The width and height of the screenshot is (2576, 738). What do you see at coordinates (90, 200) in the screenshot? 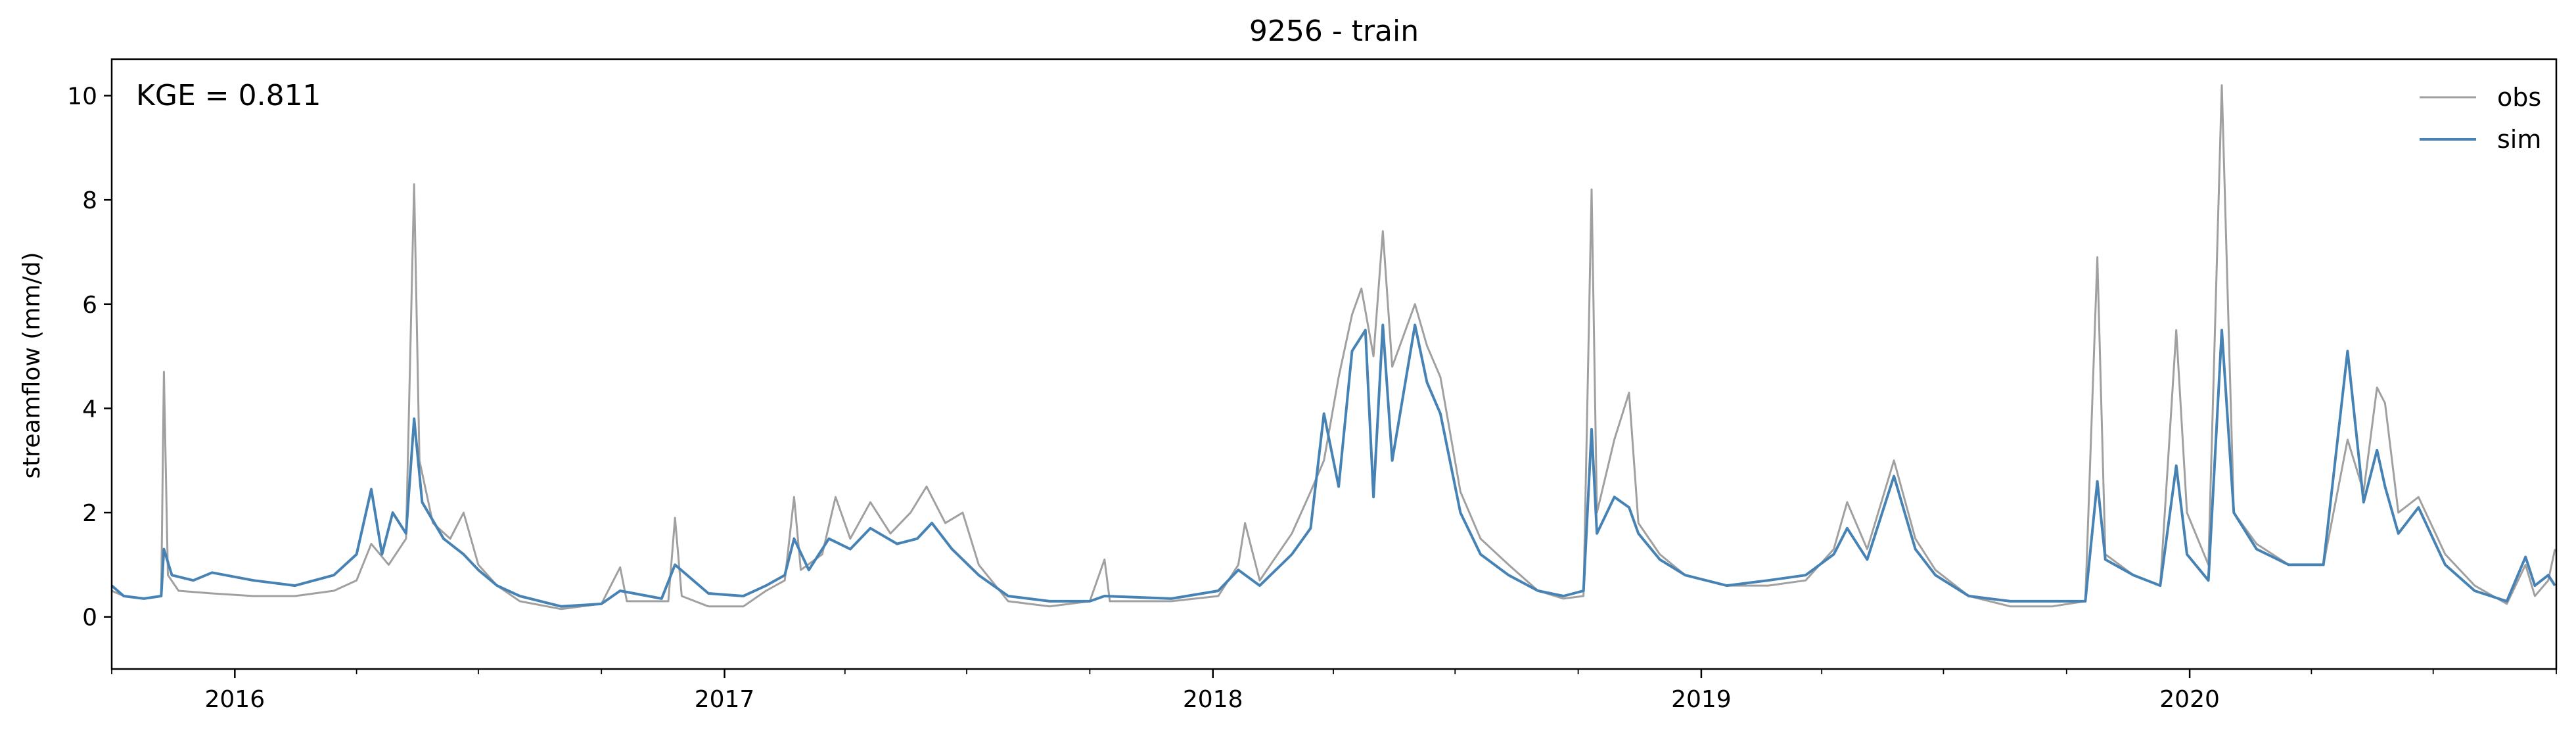
I see `y-tick-label: 8` at bounding box center [90, 200].